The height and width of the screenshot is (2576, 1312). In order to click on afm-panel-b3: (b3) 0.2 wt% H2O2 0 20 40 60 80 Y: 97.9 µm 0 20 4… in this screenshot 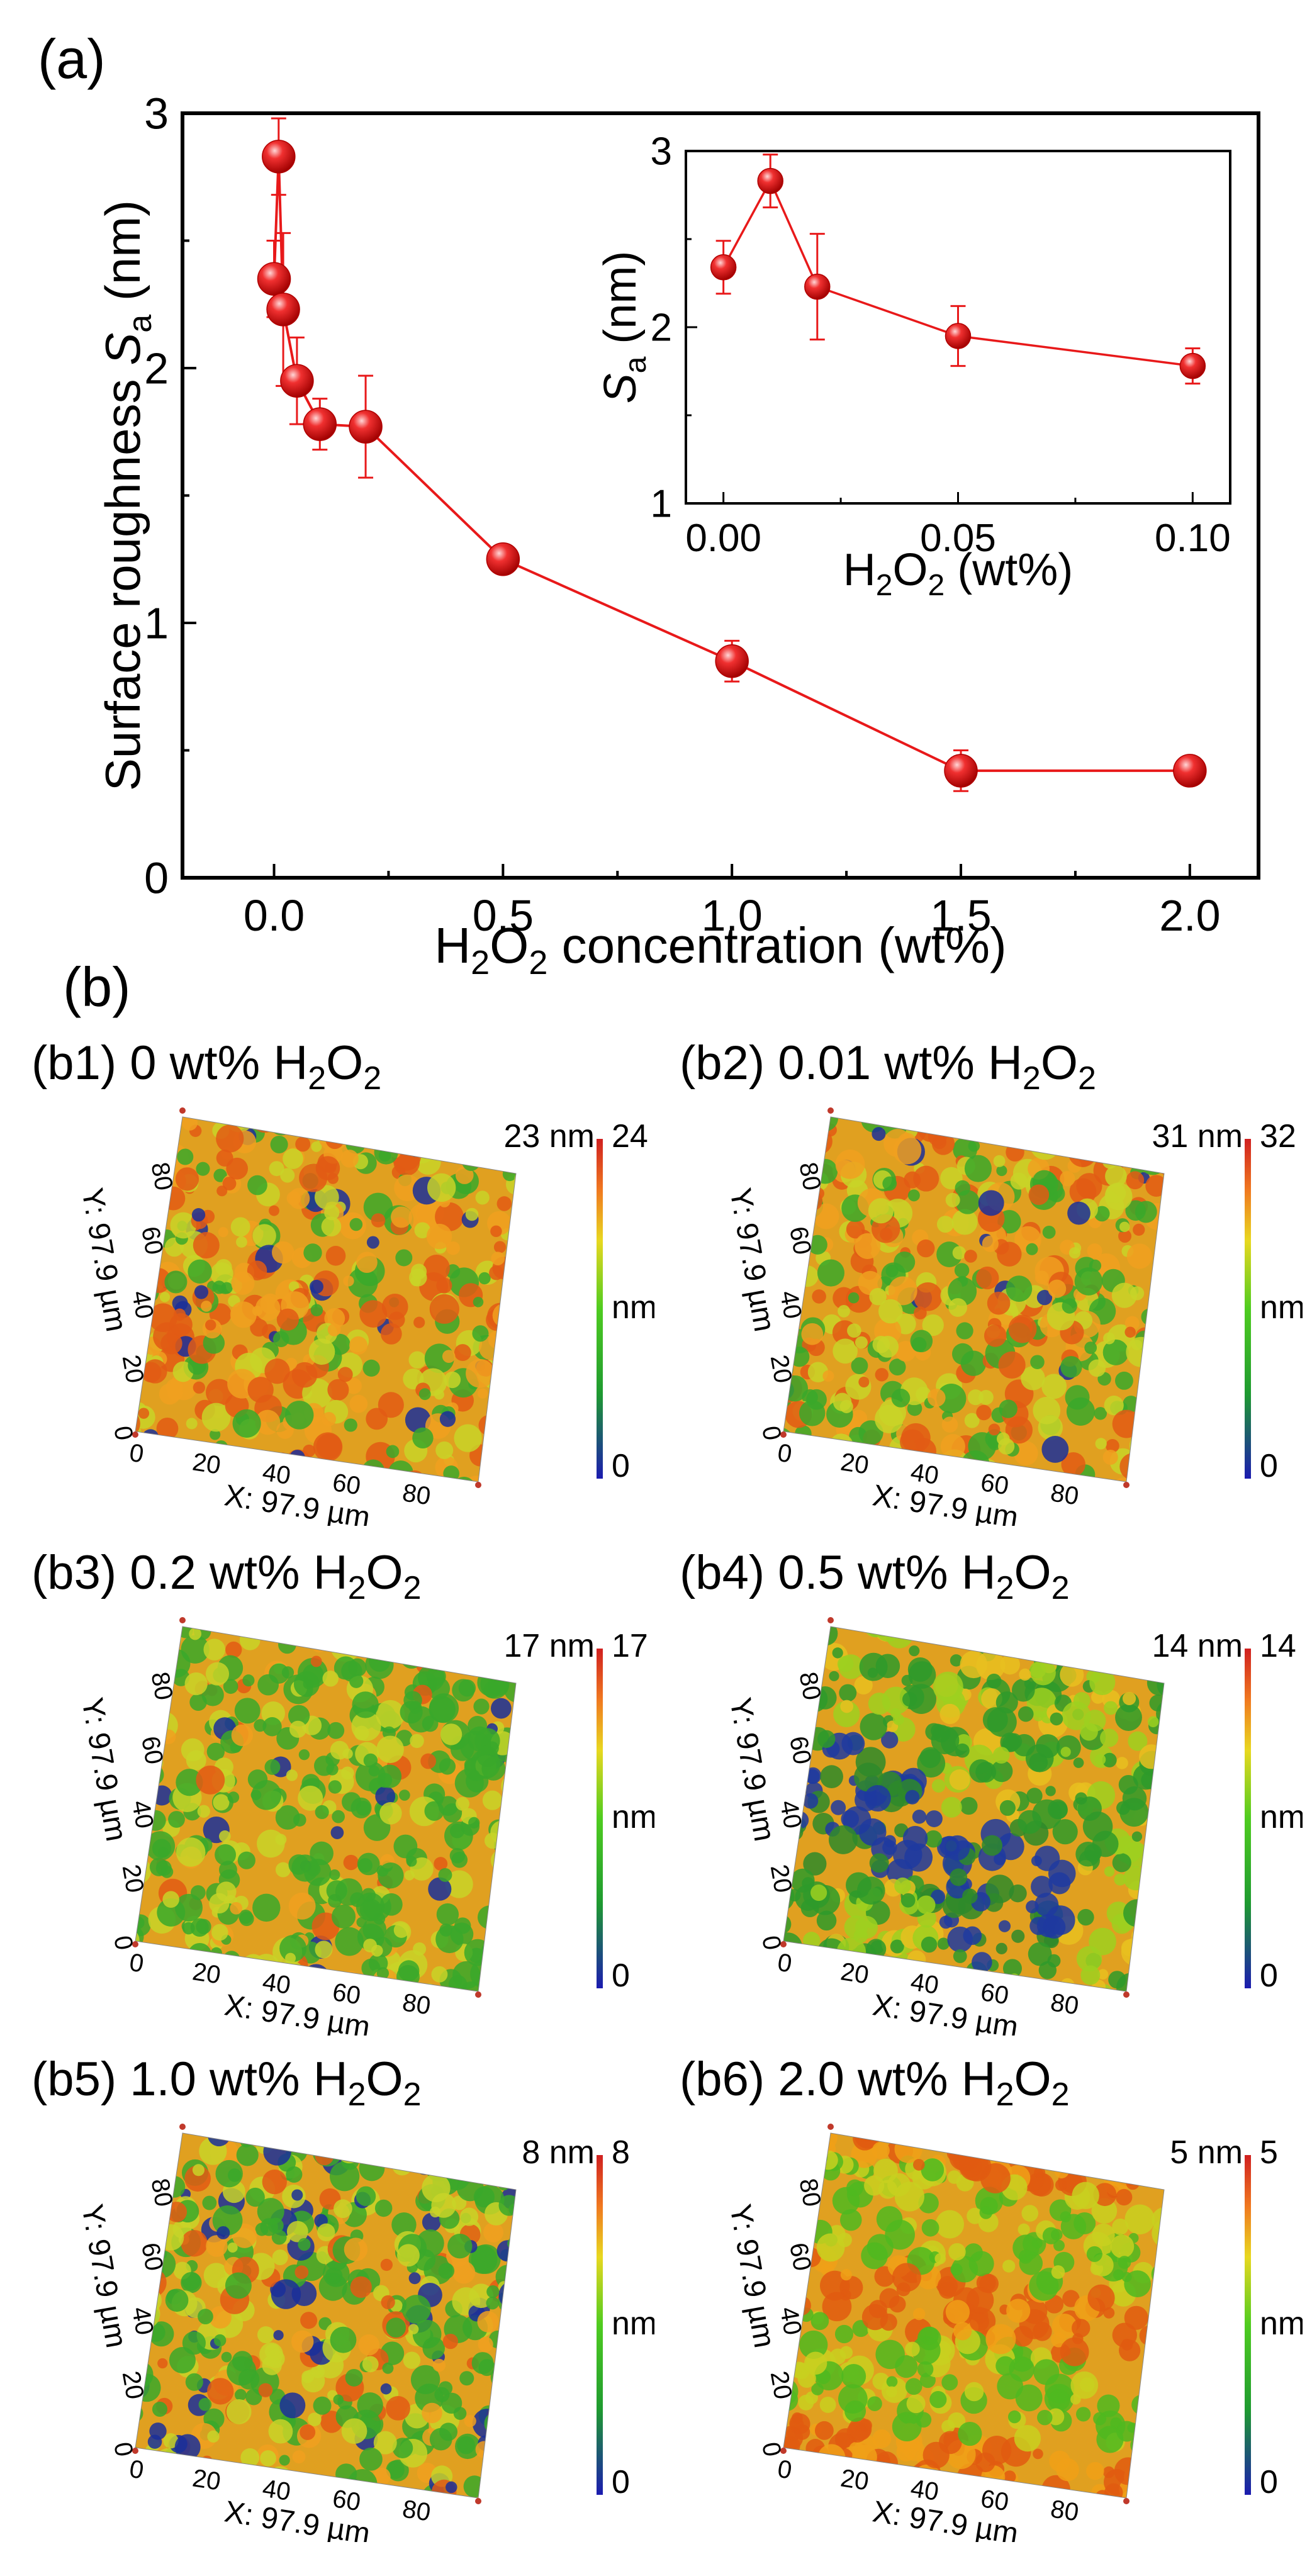, I will do `click(342, 1791)`.